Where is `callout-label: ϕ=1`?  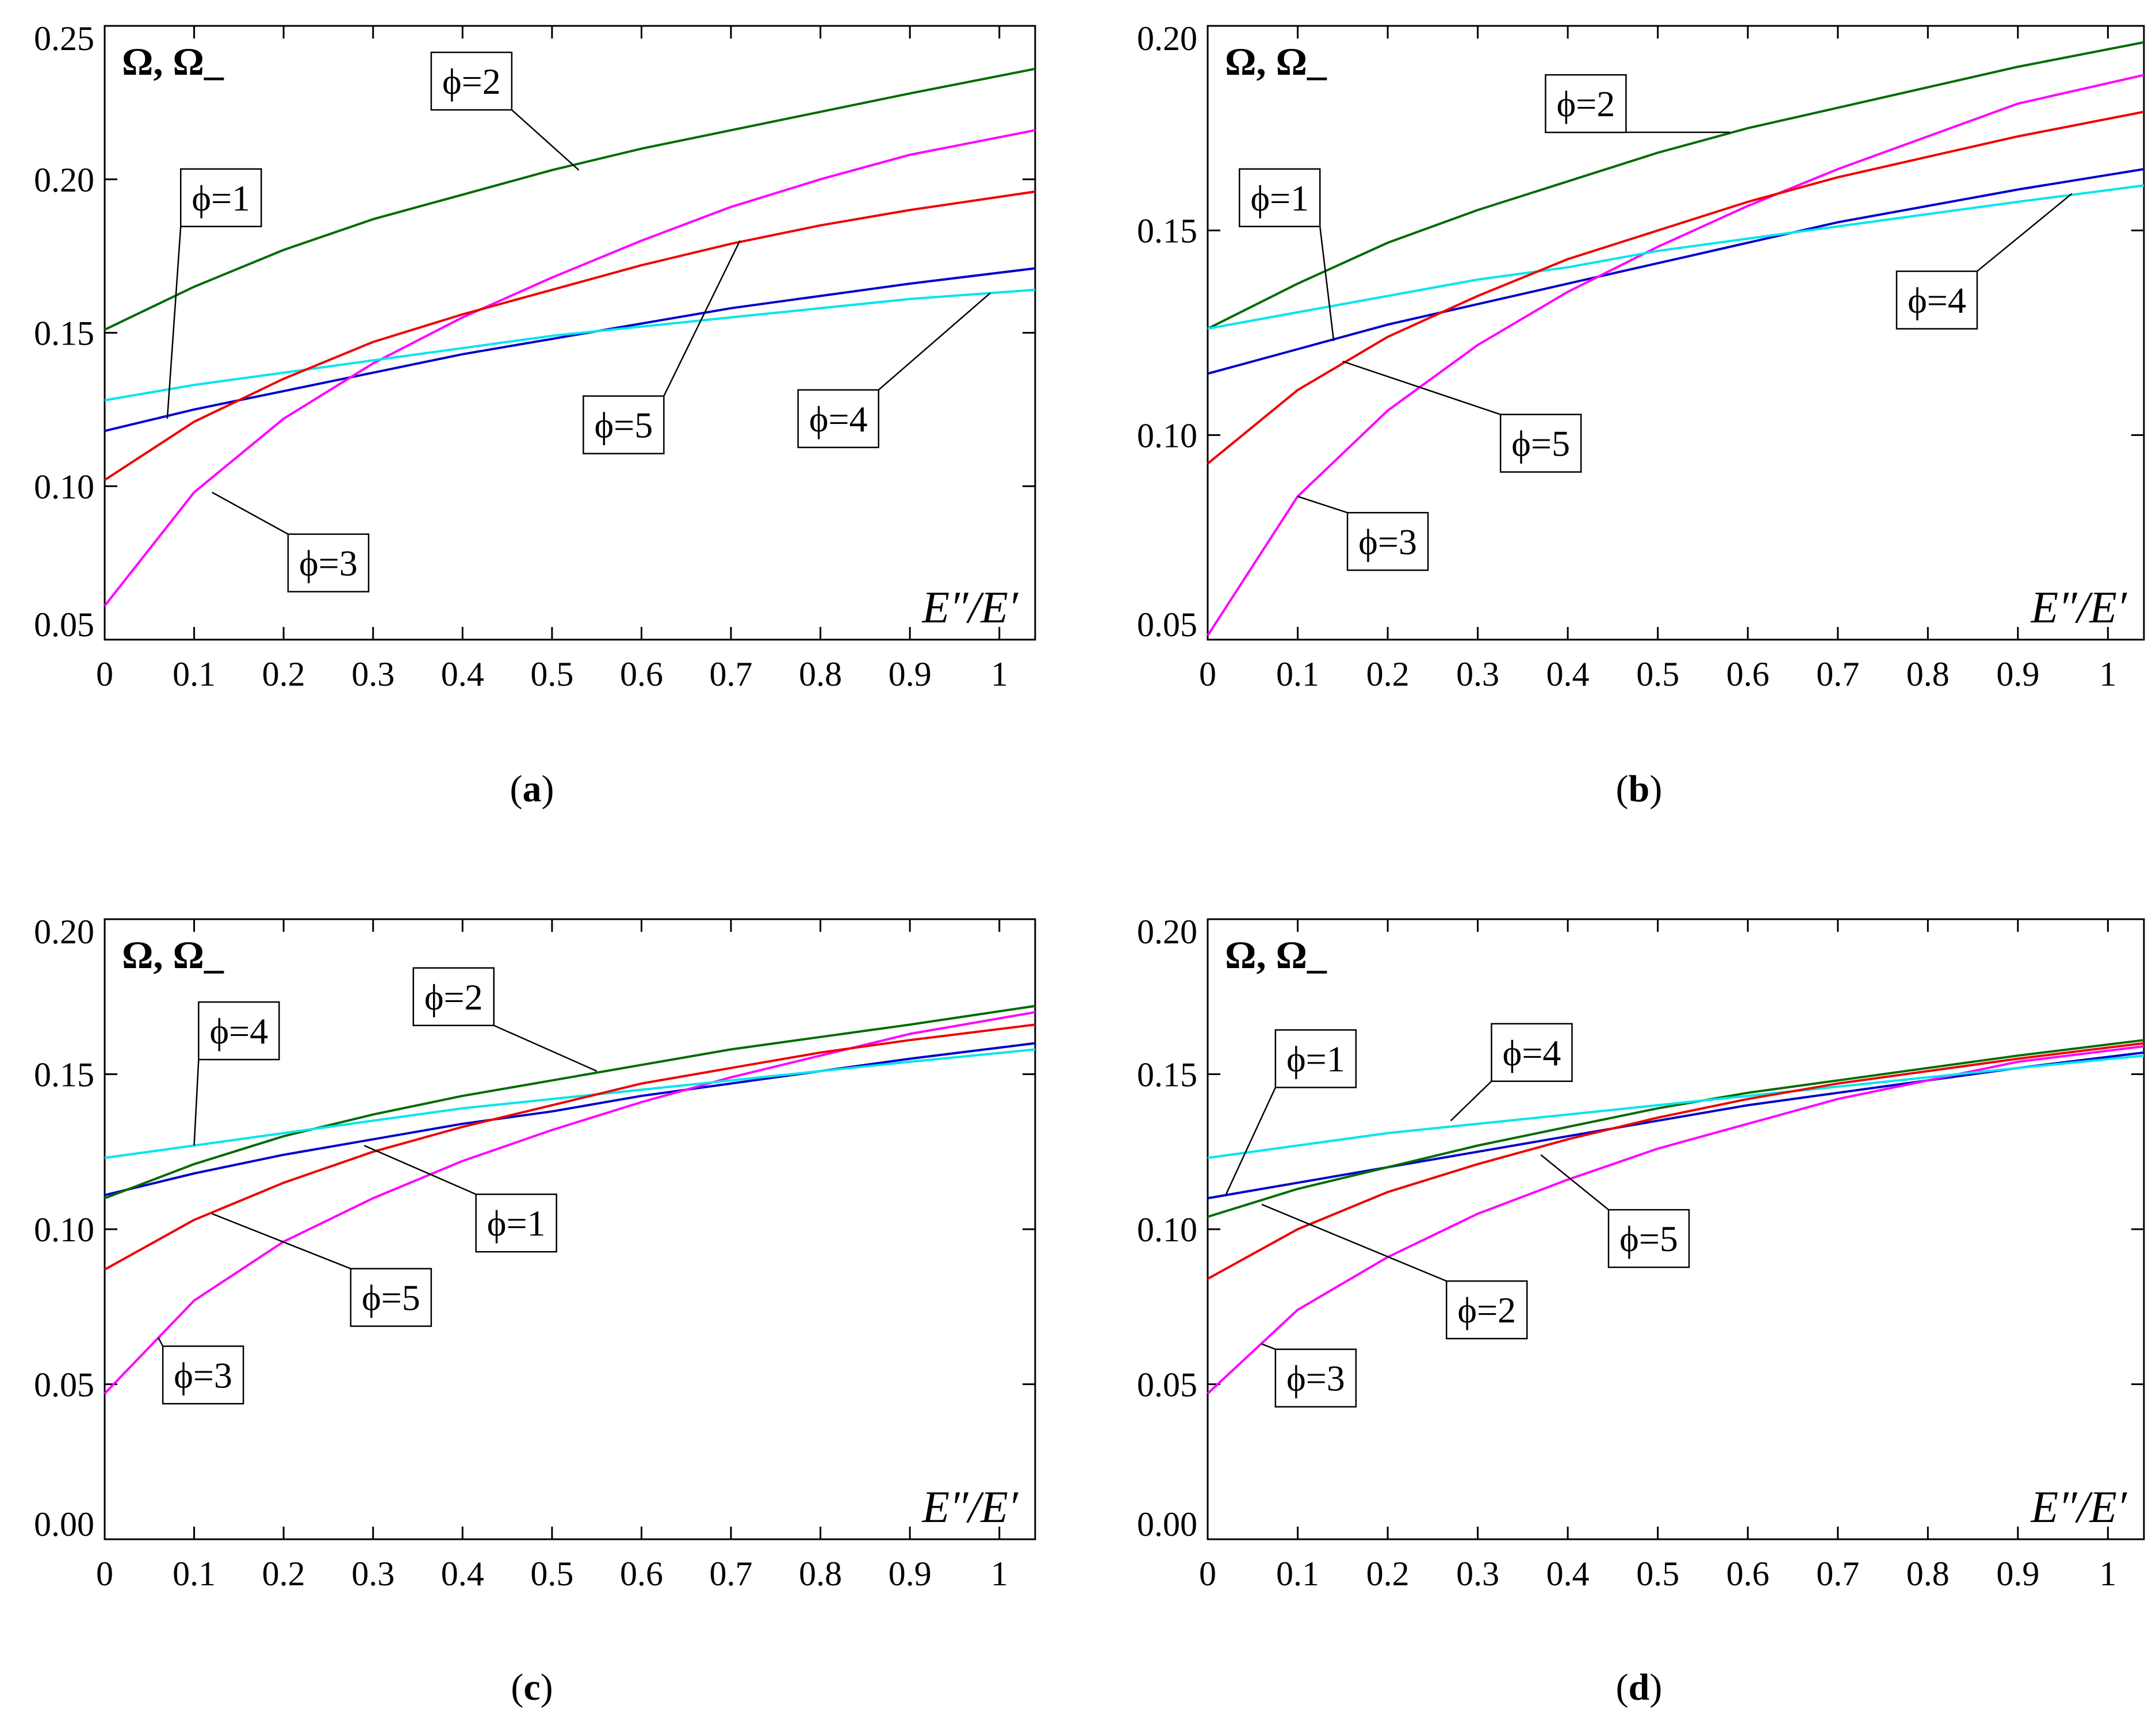
callout-label: ϕ=1 is located at coordinates (516, 1223).